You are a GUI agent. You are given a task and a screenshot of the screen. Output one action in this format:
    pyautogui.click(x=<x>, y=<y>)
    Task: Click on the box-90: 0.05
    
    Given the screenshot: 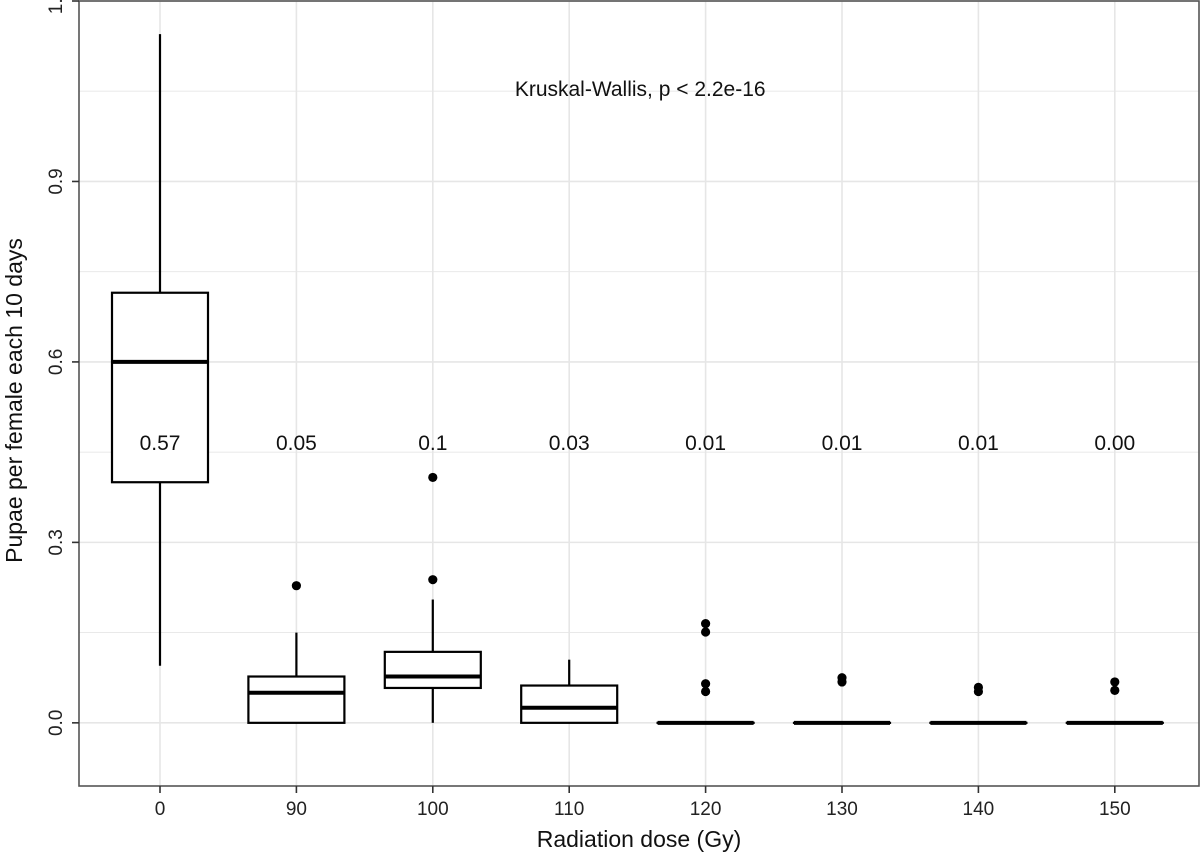 What is the action you would take?
    pyautogui.click(x=296, y=578)
    